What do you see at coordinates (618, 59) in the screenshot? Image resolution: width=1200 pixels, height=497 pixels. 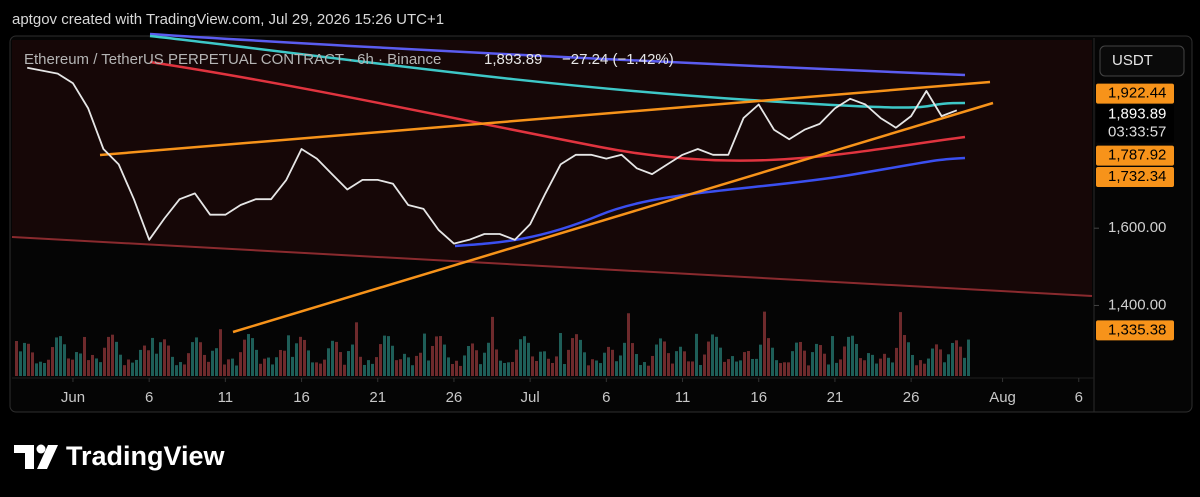 I see `price-change: −27.24 (−1.42%)` at bounding box center [618, 59].